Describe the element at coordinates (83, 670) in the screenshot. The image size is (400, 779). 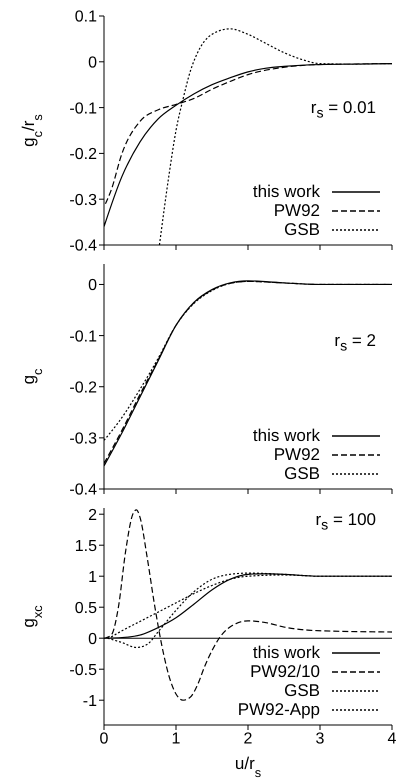
I see `y-tick-label: -0.5` at that location.